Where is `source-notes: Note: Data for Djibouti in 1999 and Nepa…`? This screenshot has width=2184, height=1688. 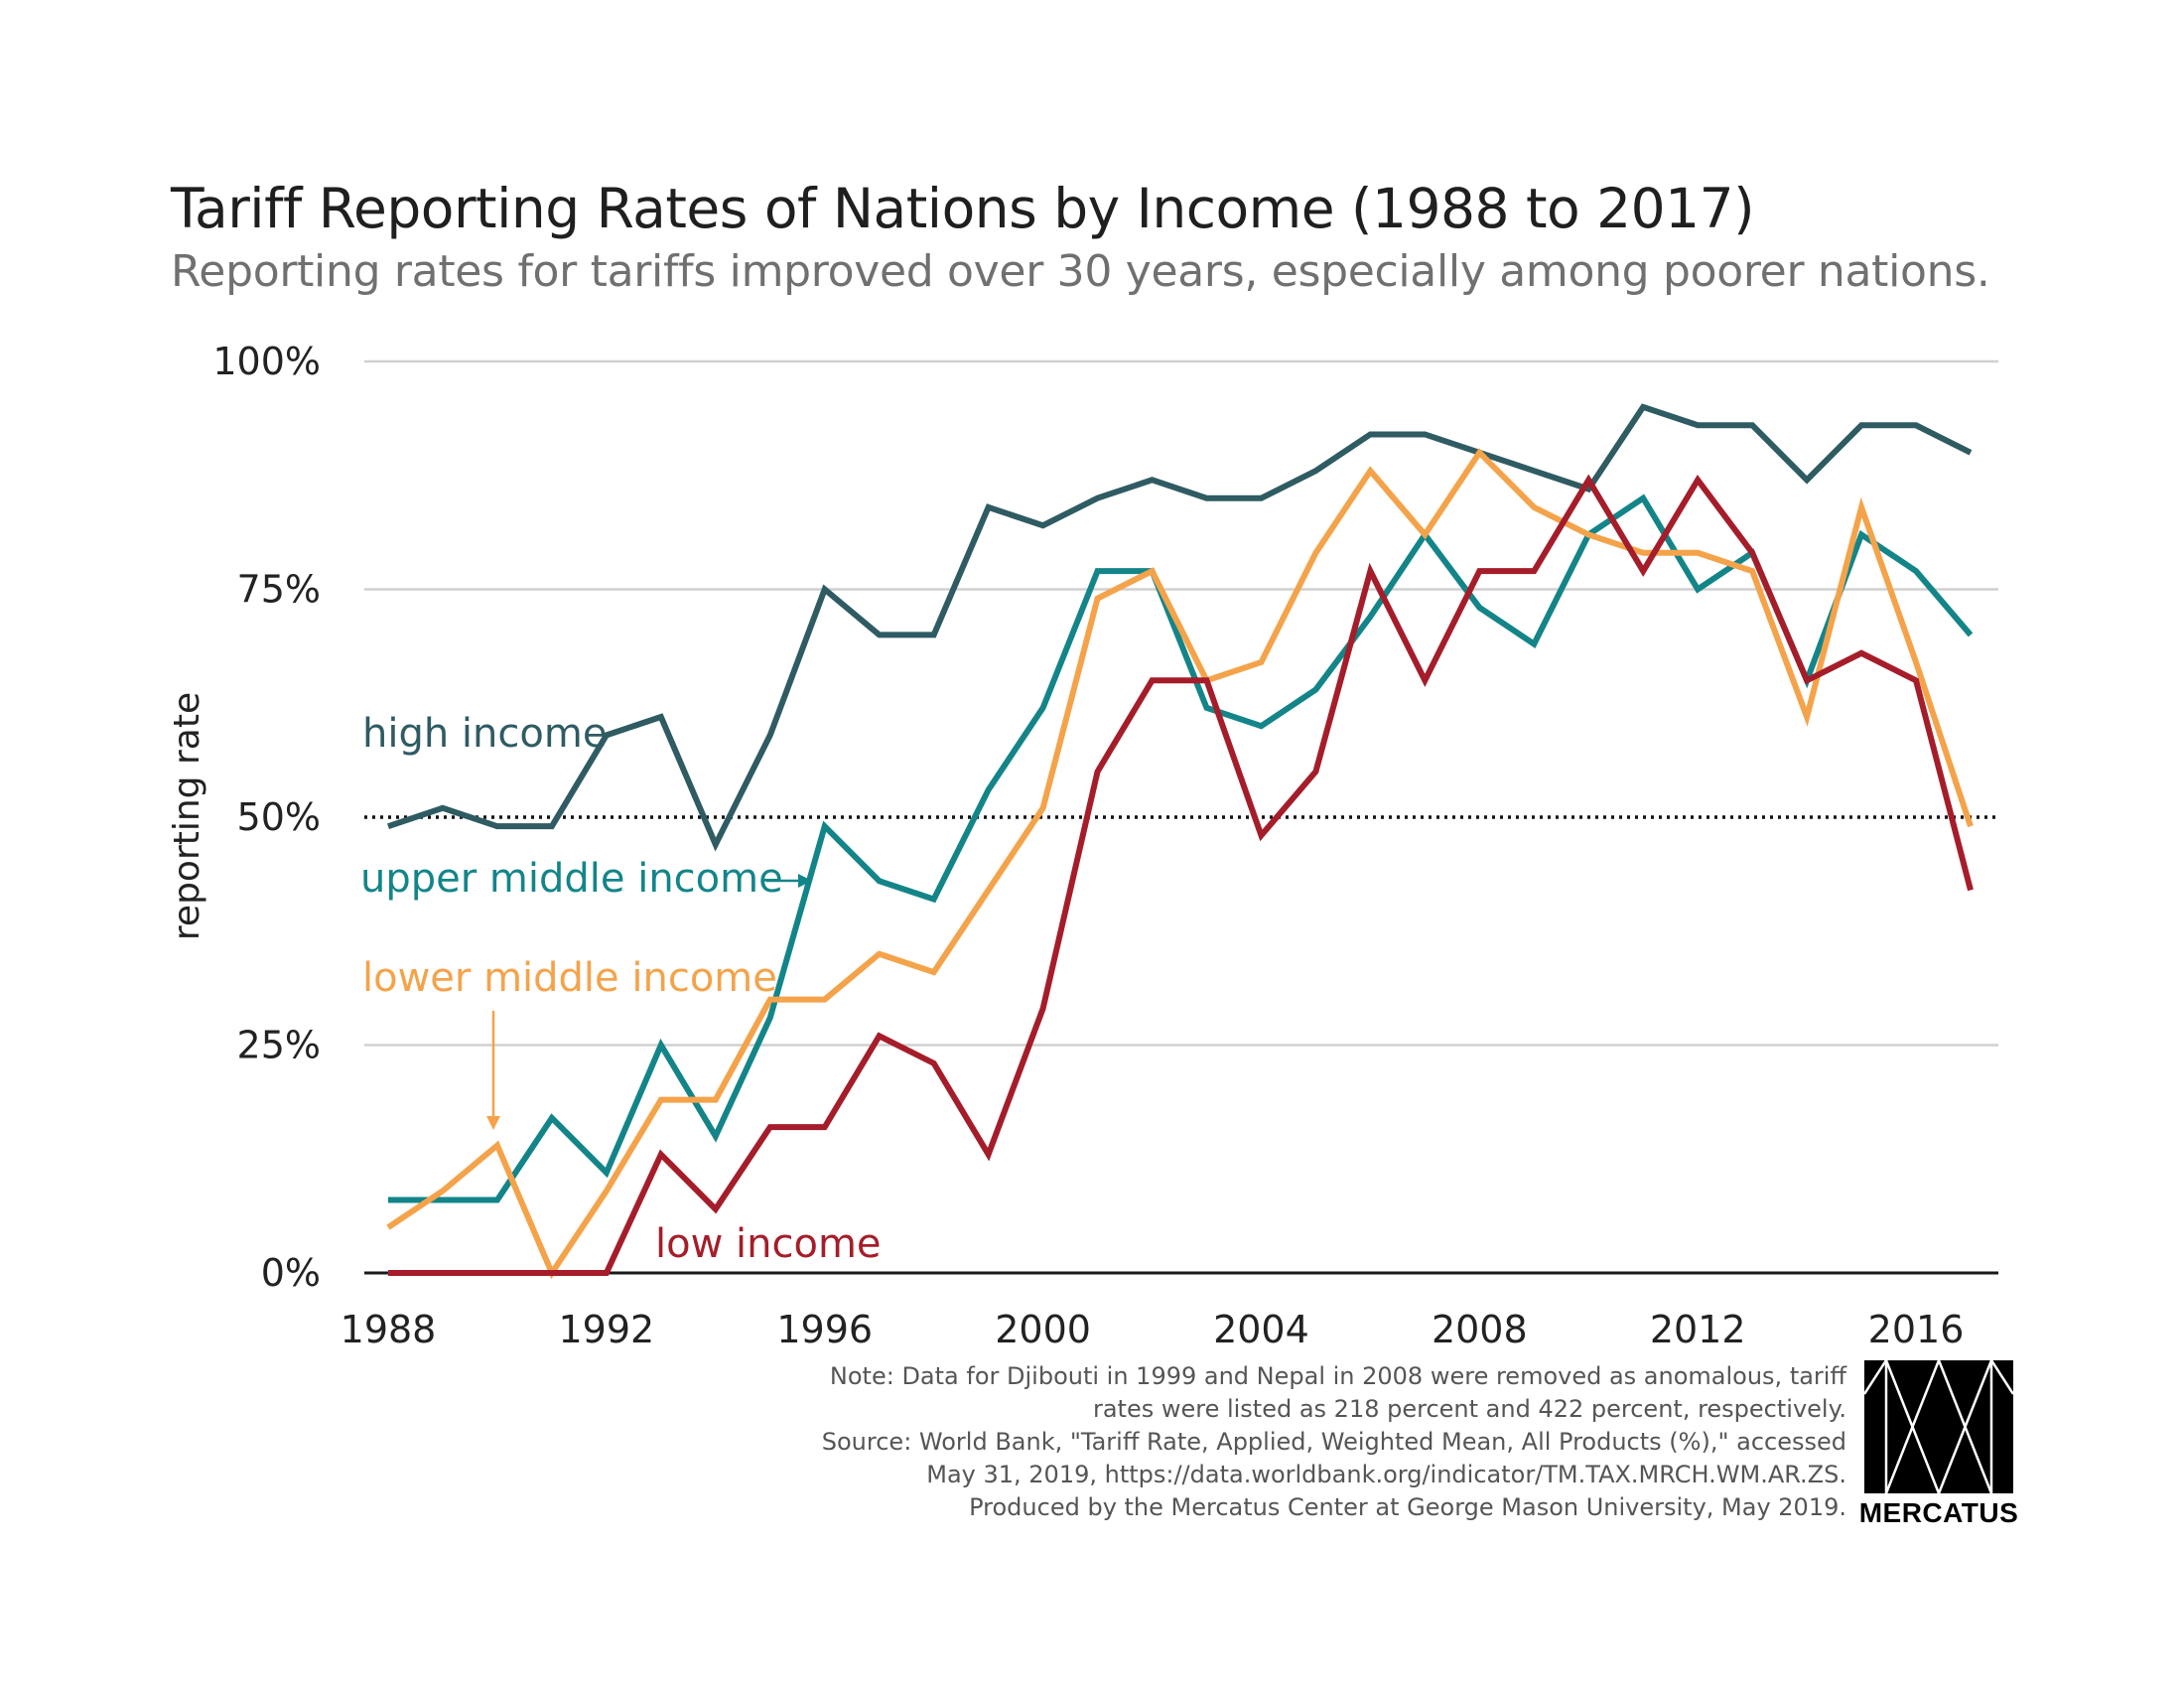 source-notes: Note: Data for Djibouti in 1999 and Nepa… is located at coordinates (1334, 1442).